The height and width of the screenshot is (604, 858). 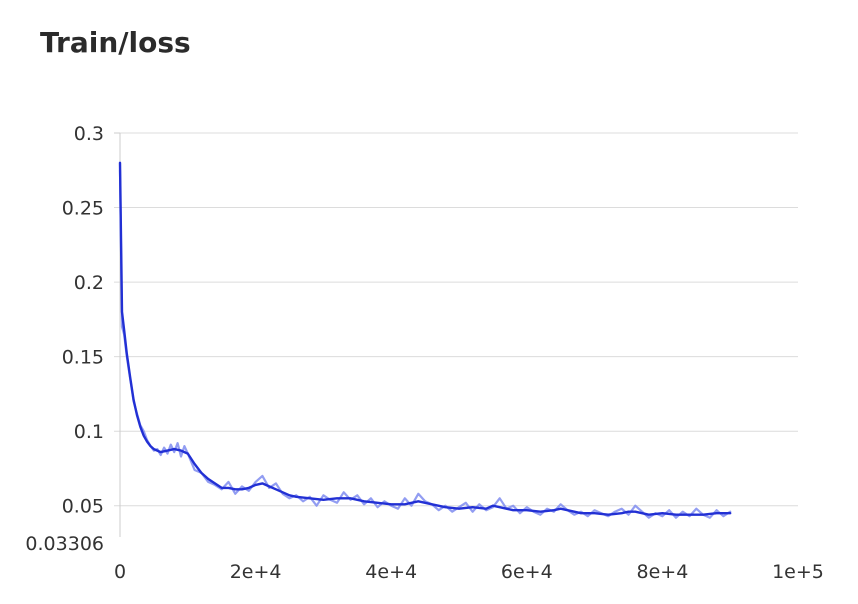 I want to click on x-tick-label: 6e+4, so click(x=527, y=572).